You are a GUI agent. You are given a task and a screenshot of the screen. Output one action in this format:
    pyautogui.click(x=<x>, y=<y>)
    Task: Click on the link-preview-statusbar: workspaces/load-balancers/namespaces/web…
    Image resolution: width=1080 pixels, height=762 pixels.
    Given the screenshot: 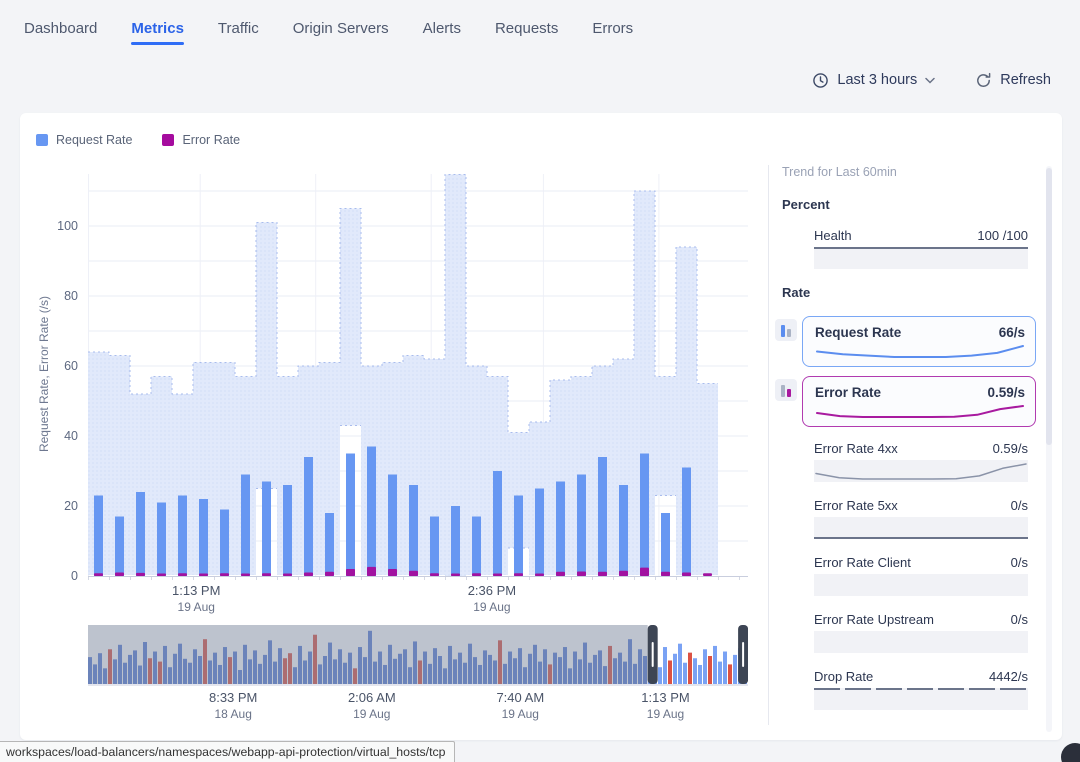 What is the action you would take?
    pyautogui.click(x=227, y=751)
    